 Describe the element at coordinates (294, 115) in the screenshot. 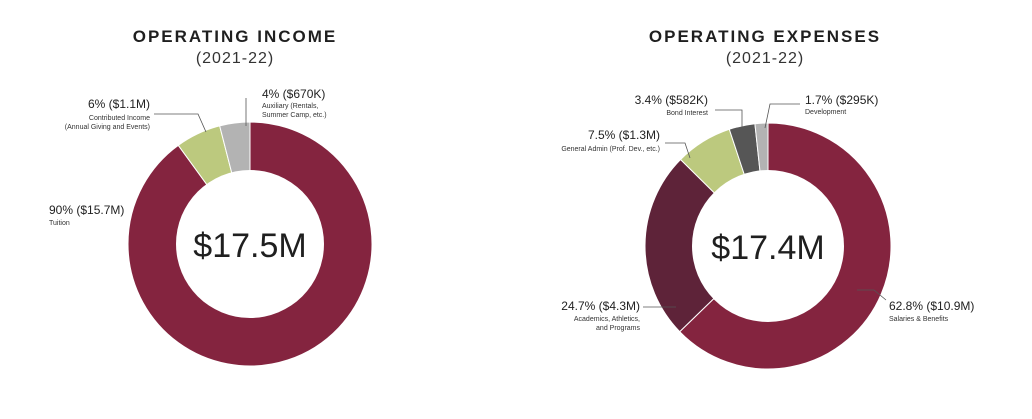

I see `auxiliary-detail-2: Summer Camp, etc.)` at that location.